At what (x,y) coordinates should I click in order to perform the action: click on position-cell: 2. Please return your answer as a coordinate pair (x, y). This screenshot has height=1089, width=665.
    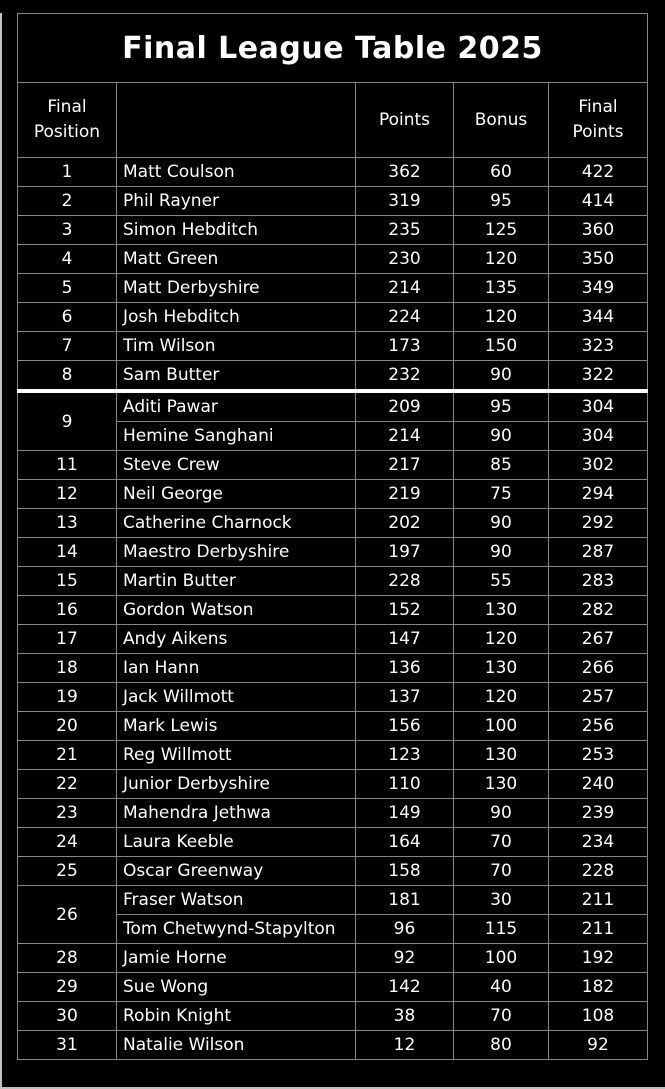
    Looking at the image, I should click on (67, 201).